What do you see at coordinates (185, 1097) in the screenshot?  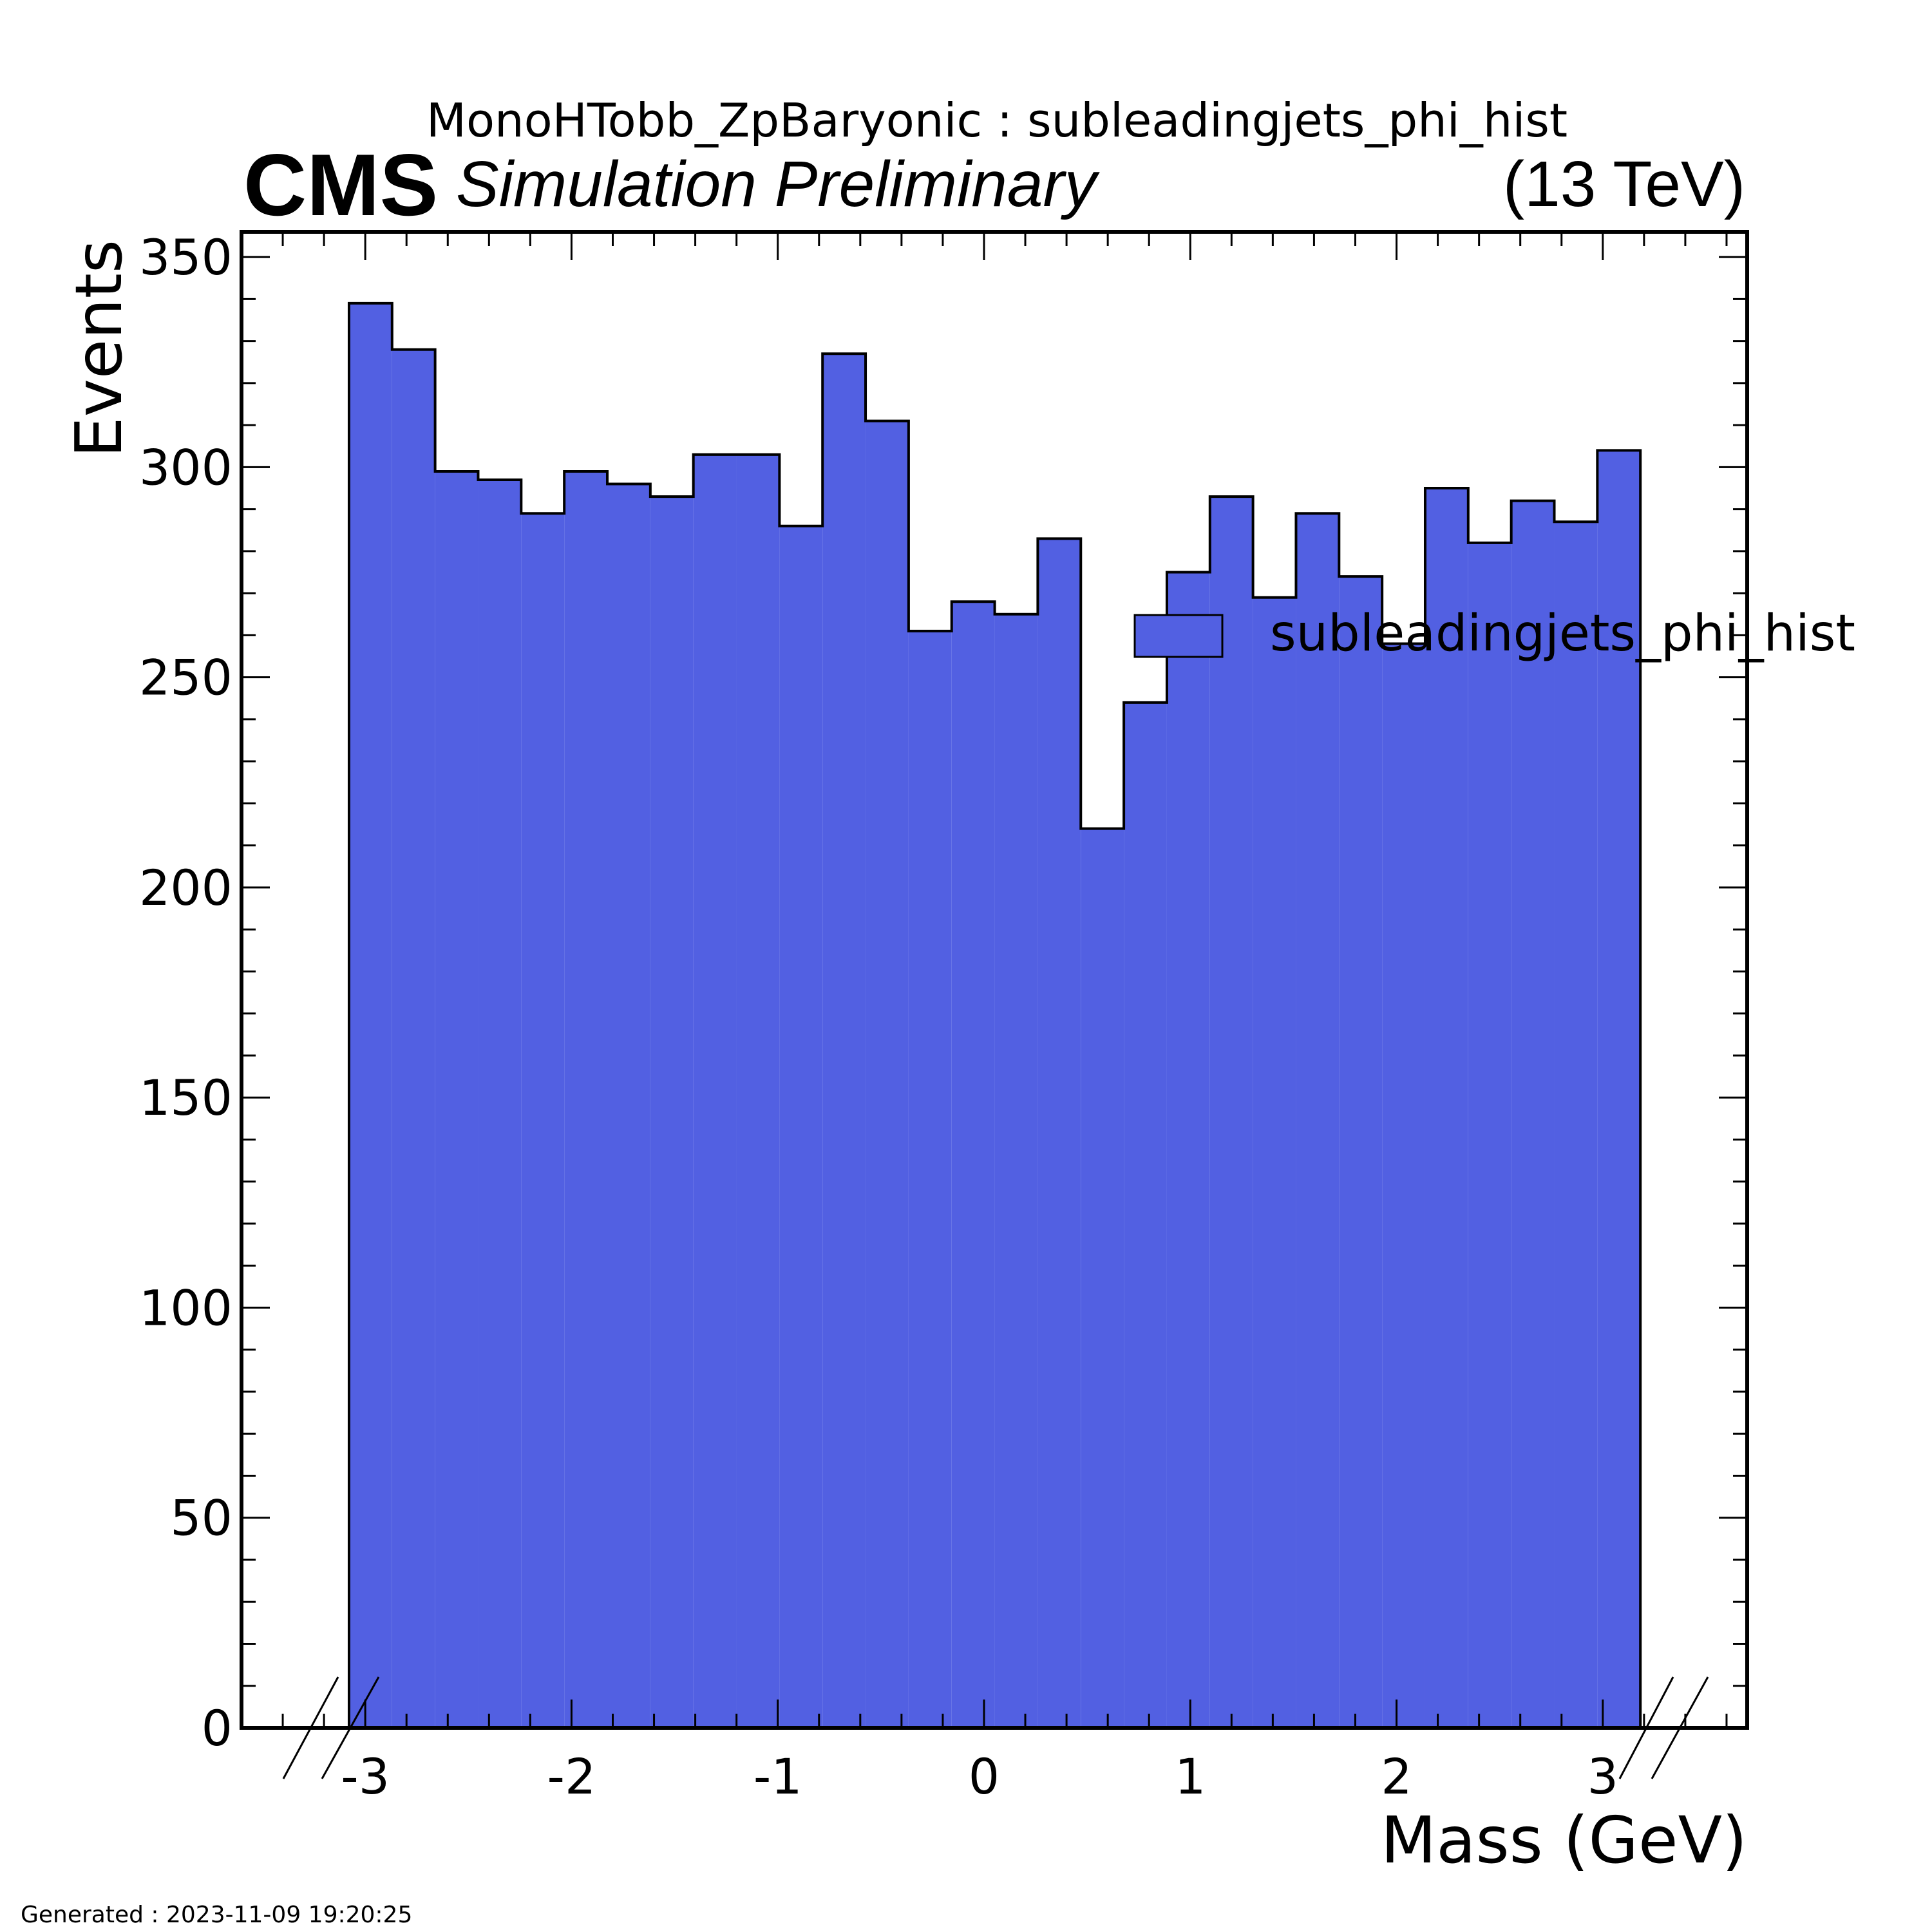 I see `y-tick-label: 150` at bounding box center [185, 1097].